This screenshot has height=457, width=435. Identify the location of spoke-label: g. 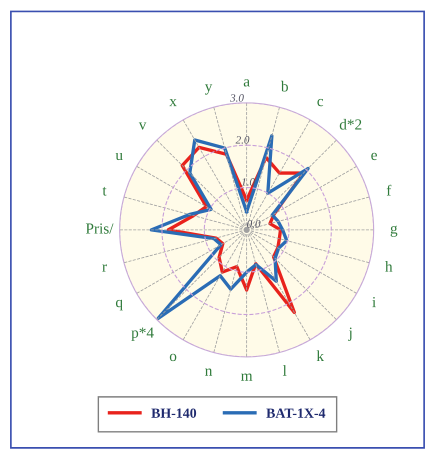
(394, 231).